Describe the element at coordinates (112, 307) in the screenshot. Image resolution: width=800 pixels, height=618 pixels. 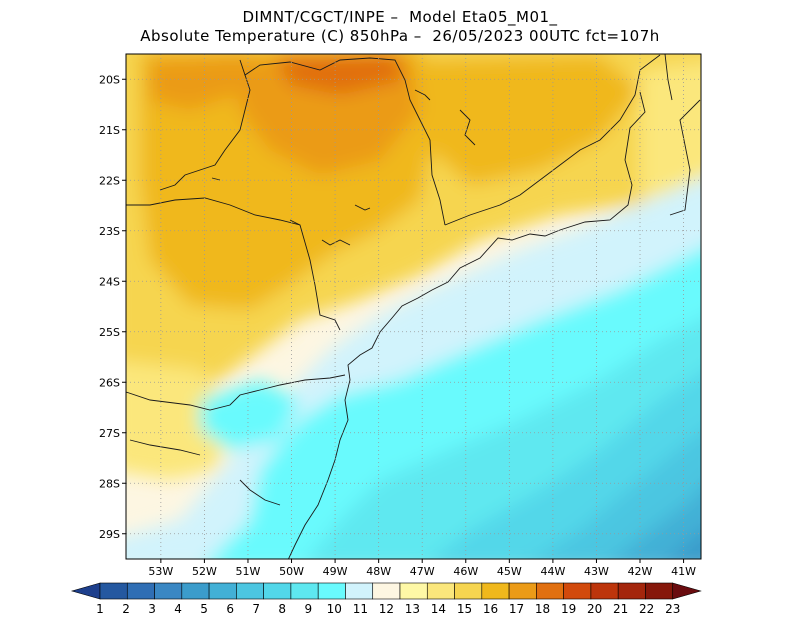
I see `latitude-labels: 20S 21S 22S 23S 24S 25S 26S 27S 28S 29S` at that location.